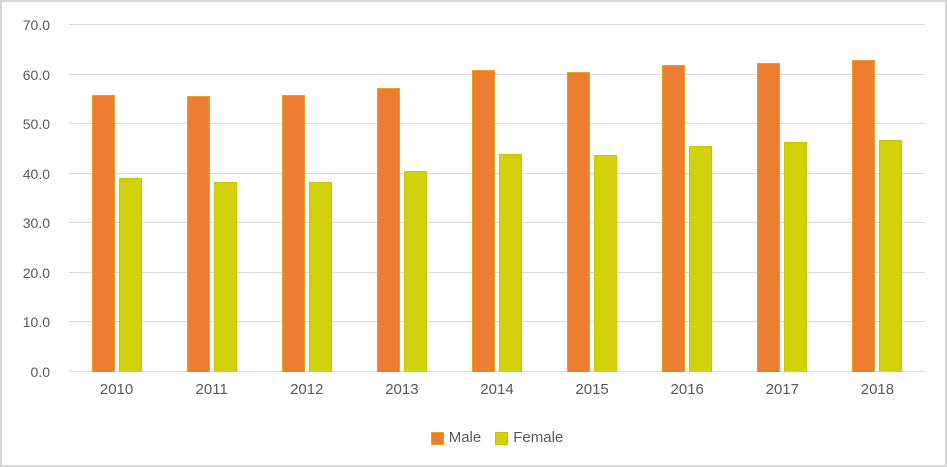  I want to click on legend-item-female: Female, so click(529, 438).